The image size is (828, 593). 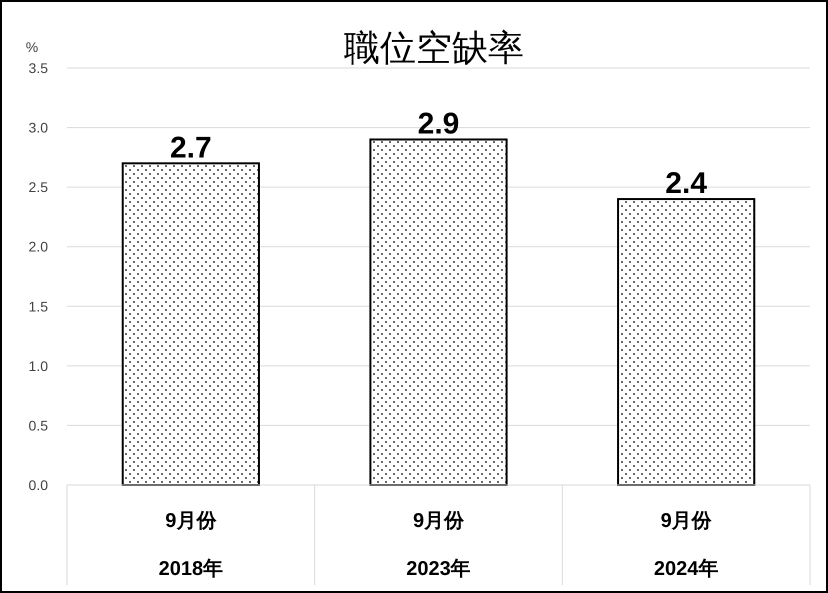 I want to click on data-label: 2.7, so click(x=191, y=147).